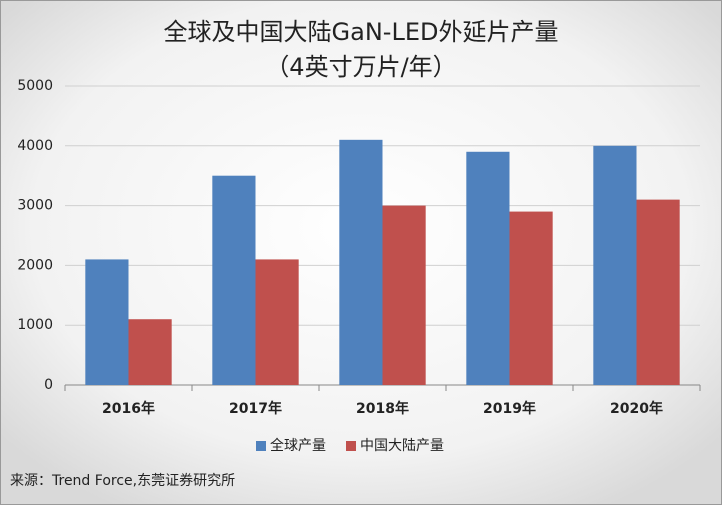 The height and width of the screenshot is (505, 722). I want to click on x-tick-label: 2016年, so click(128, 408).